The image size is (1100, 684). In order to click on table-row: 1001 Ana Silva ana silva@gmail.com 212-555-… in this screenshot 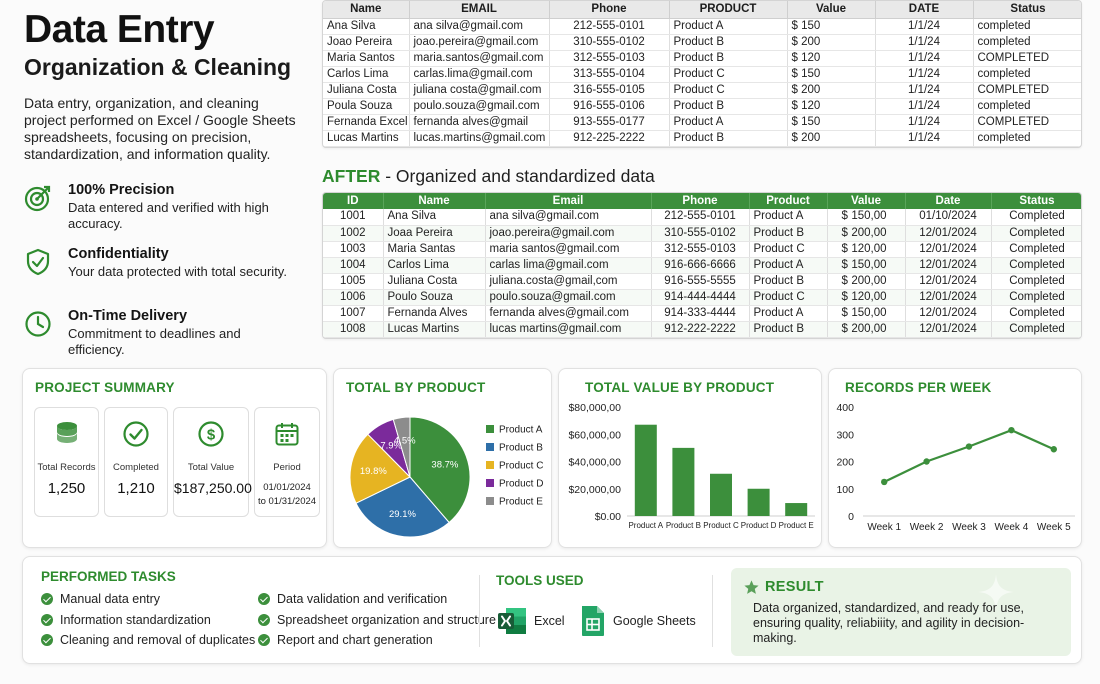, I will do `click(702, 217)`.